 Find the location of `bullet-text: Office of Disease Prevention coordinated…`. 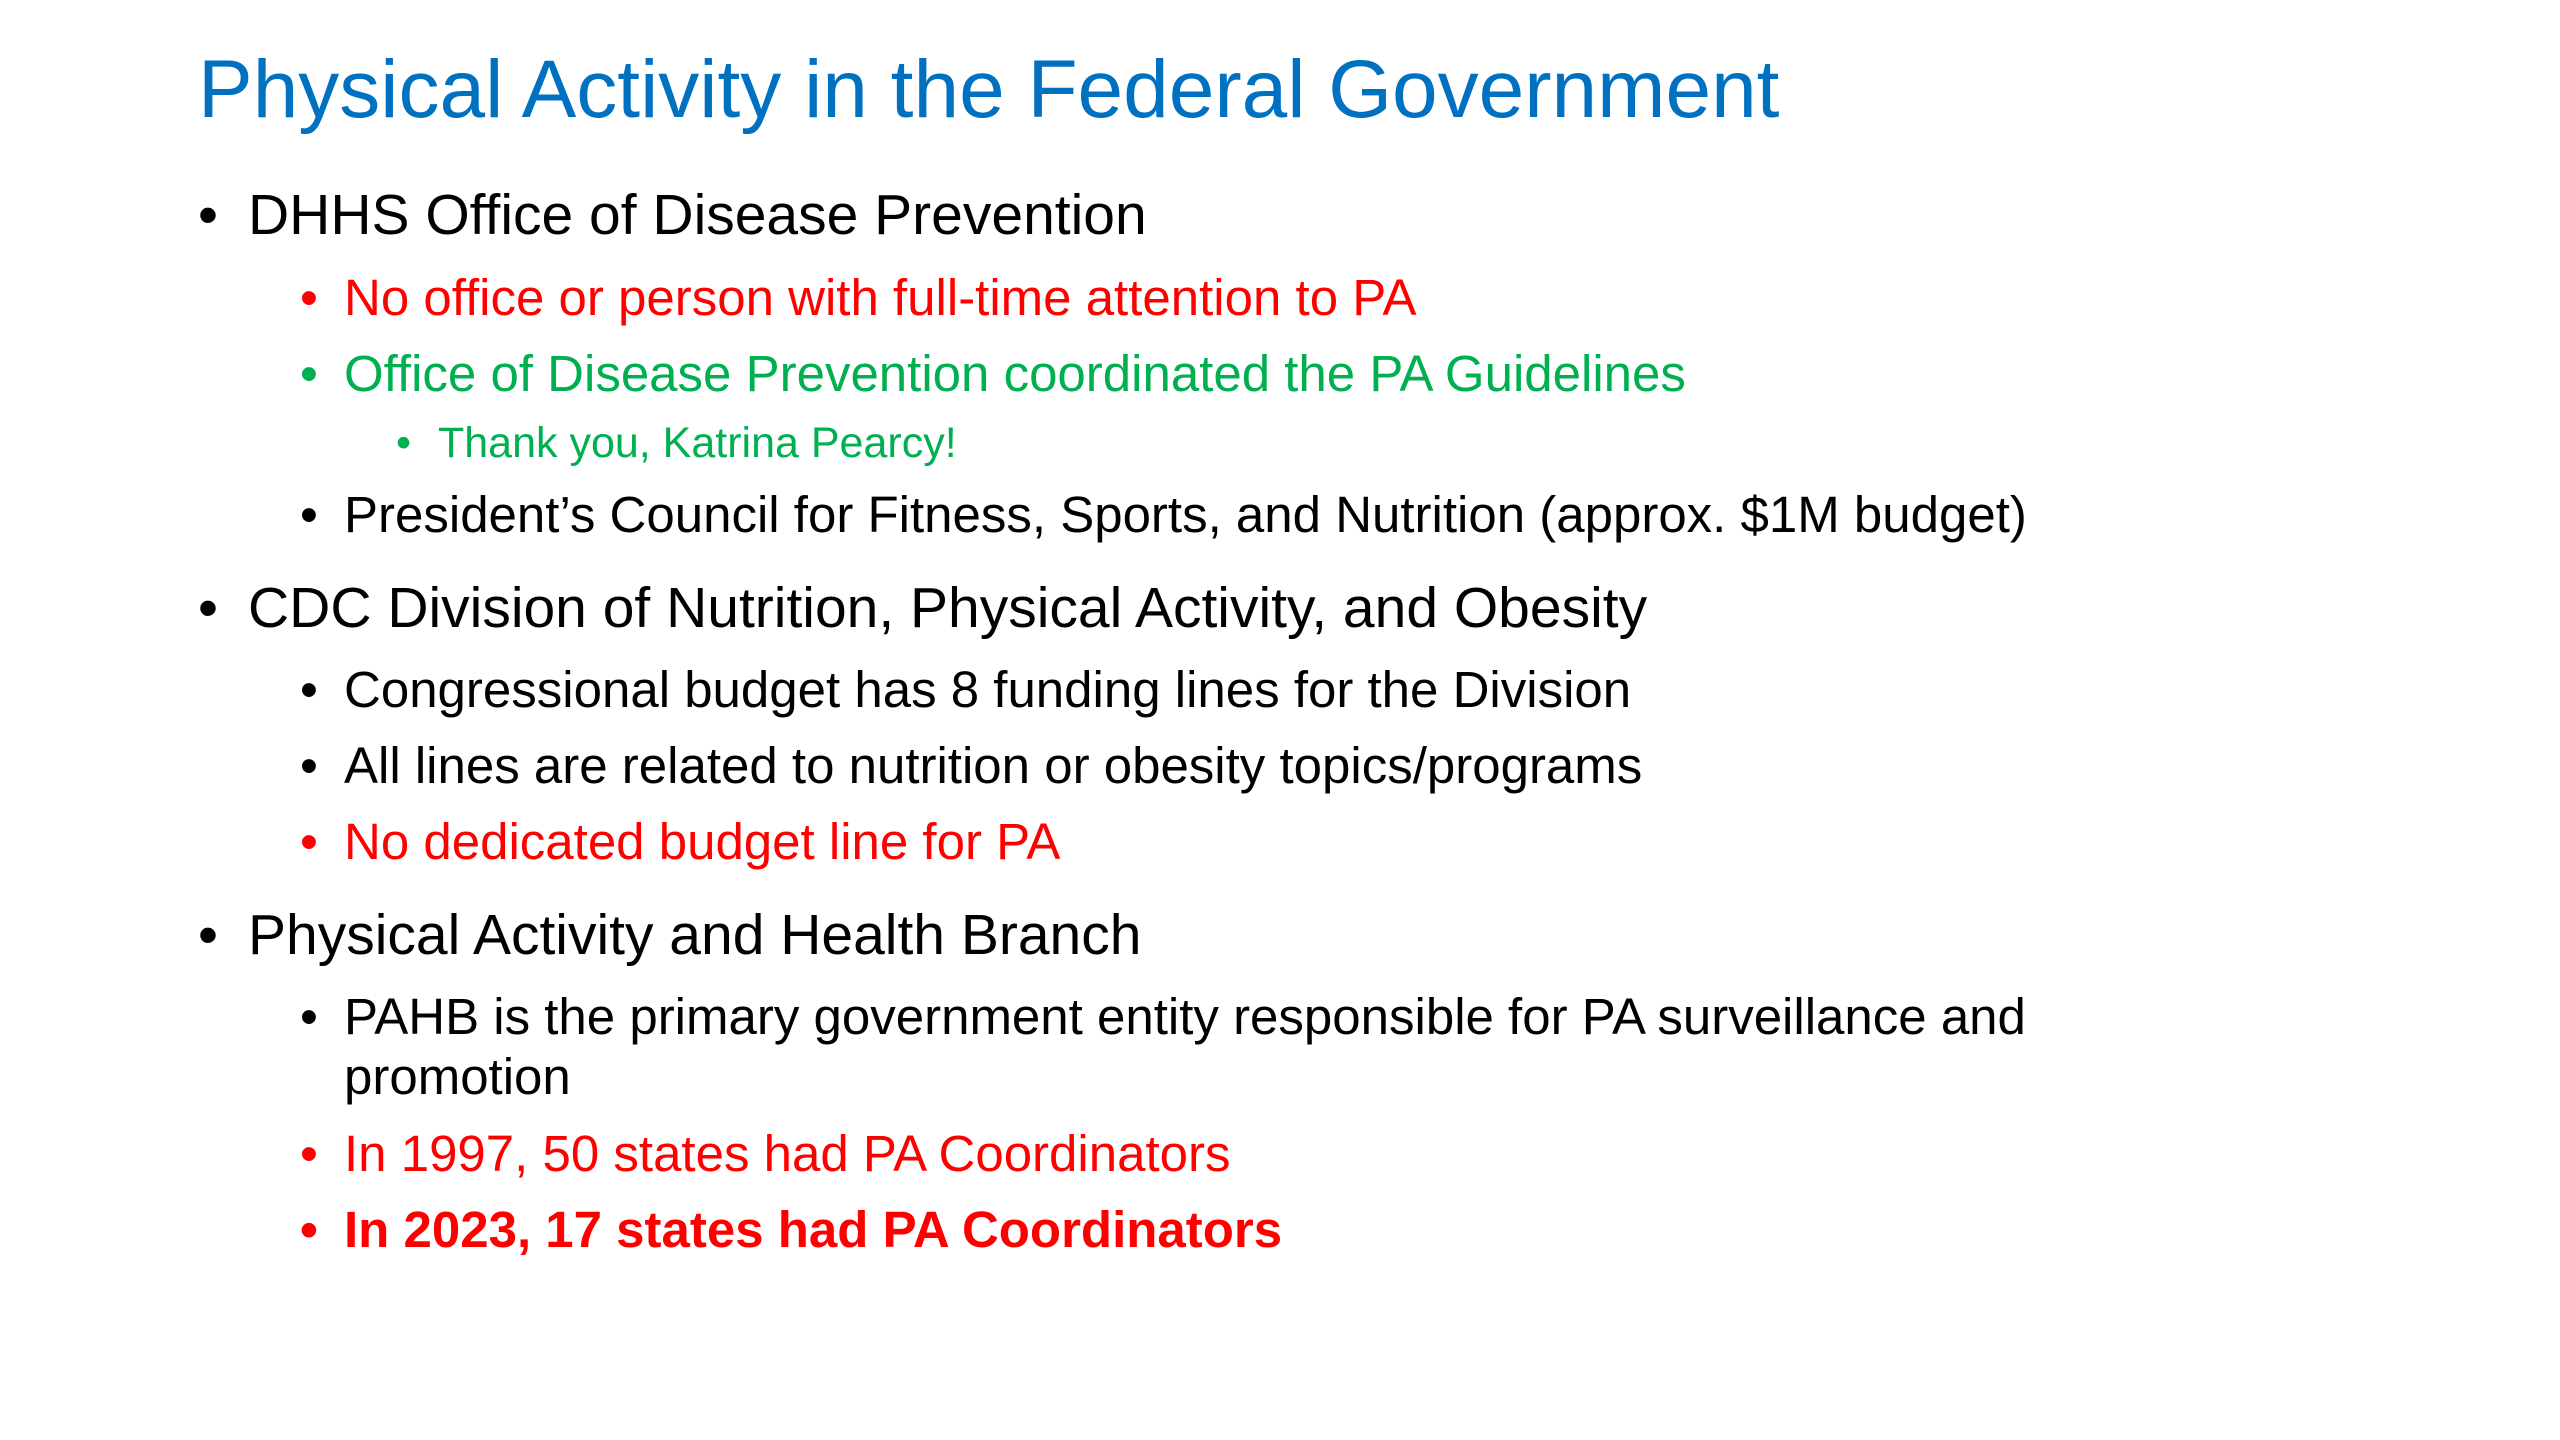

bullet-text: Office of Disease Prevention coordinated… is located at coordinates (1015, 373).